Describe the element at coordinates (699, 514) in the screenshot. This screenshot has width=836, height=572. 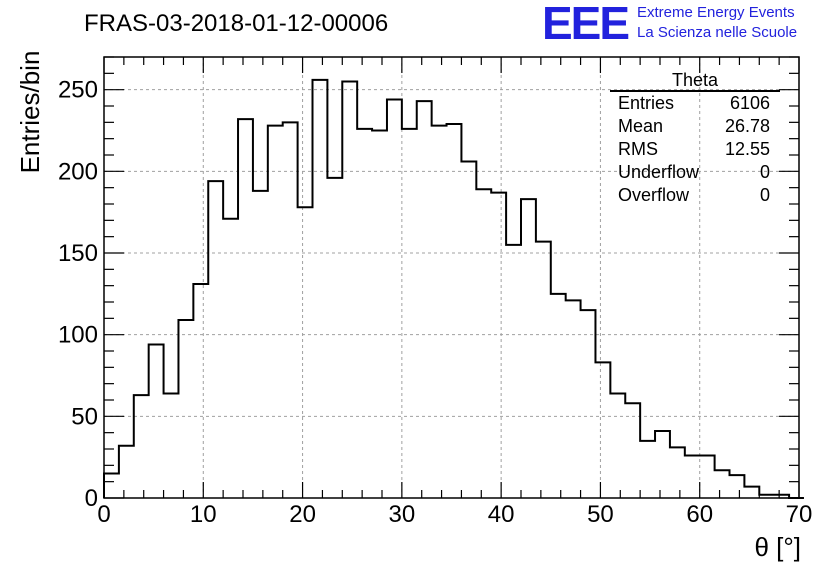
I see `x-tick-label: 60` at that location.